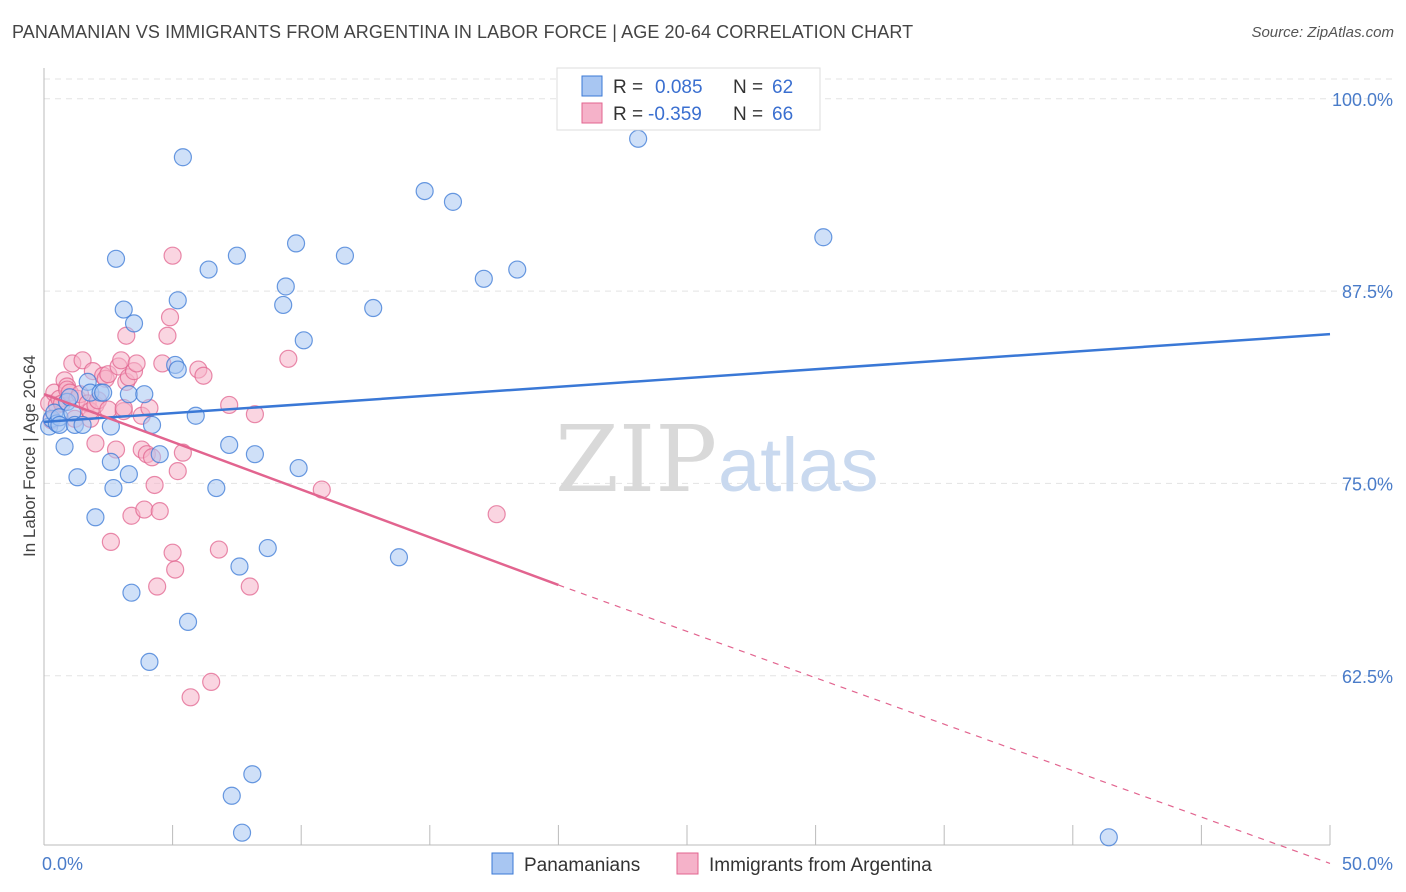  I want to click on bottom-legend: Panamanians Immigrants from Argentina, so click(711, 864).